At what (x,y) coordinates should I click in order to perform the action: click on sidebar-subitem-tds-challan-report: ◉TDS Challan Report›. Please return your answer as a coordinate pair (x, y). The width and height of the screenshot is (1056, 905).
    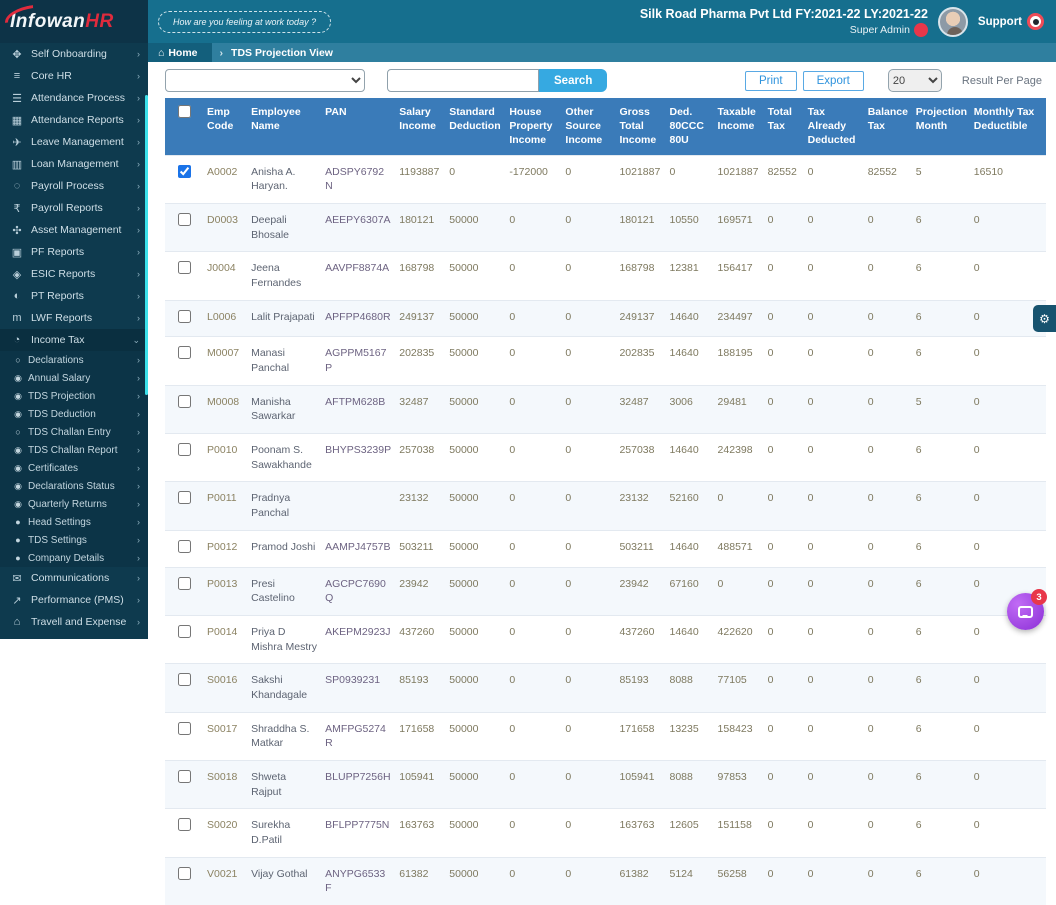
    Looking at the image, I should click on (74, 450).